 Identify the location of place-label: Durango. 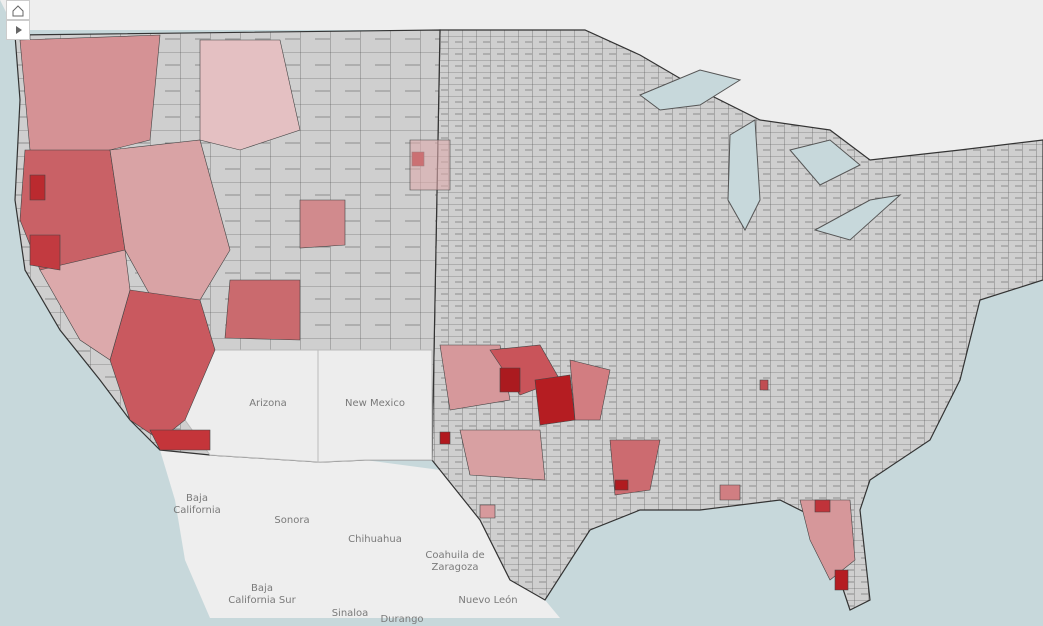
(402, 619).